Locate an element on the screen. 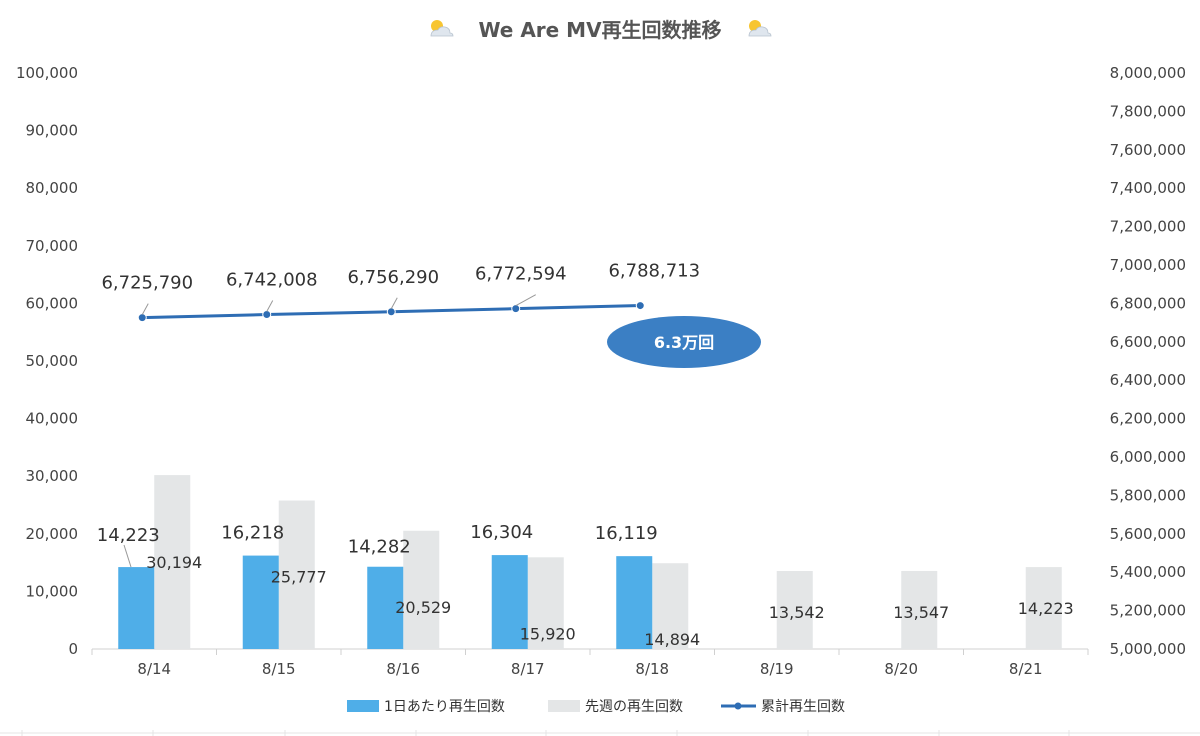  y-left-tick-label: 10,000 is located at coordinates (52, 591).